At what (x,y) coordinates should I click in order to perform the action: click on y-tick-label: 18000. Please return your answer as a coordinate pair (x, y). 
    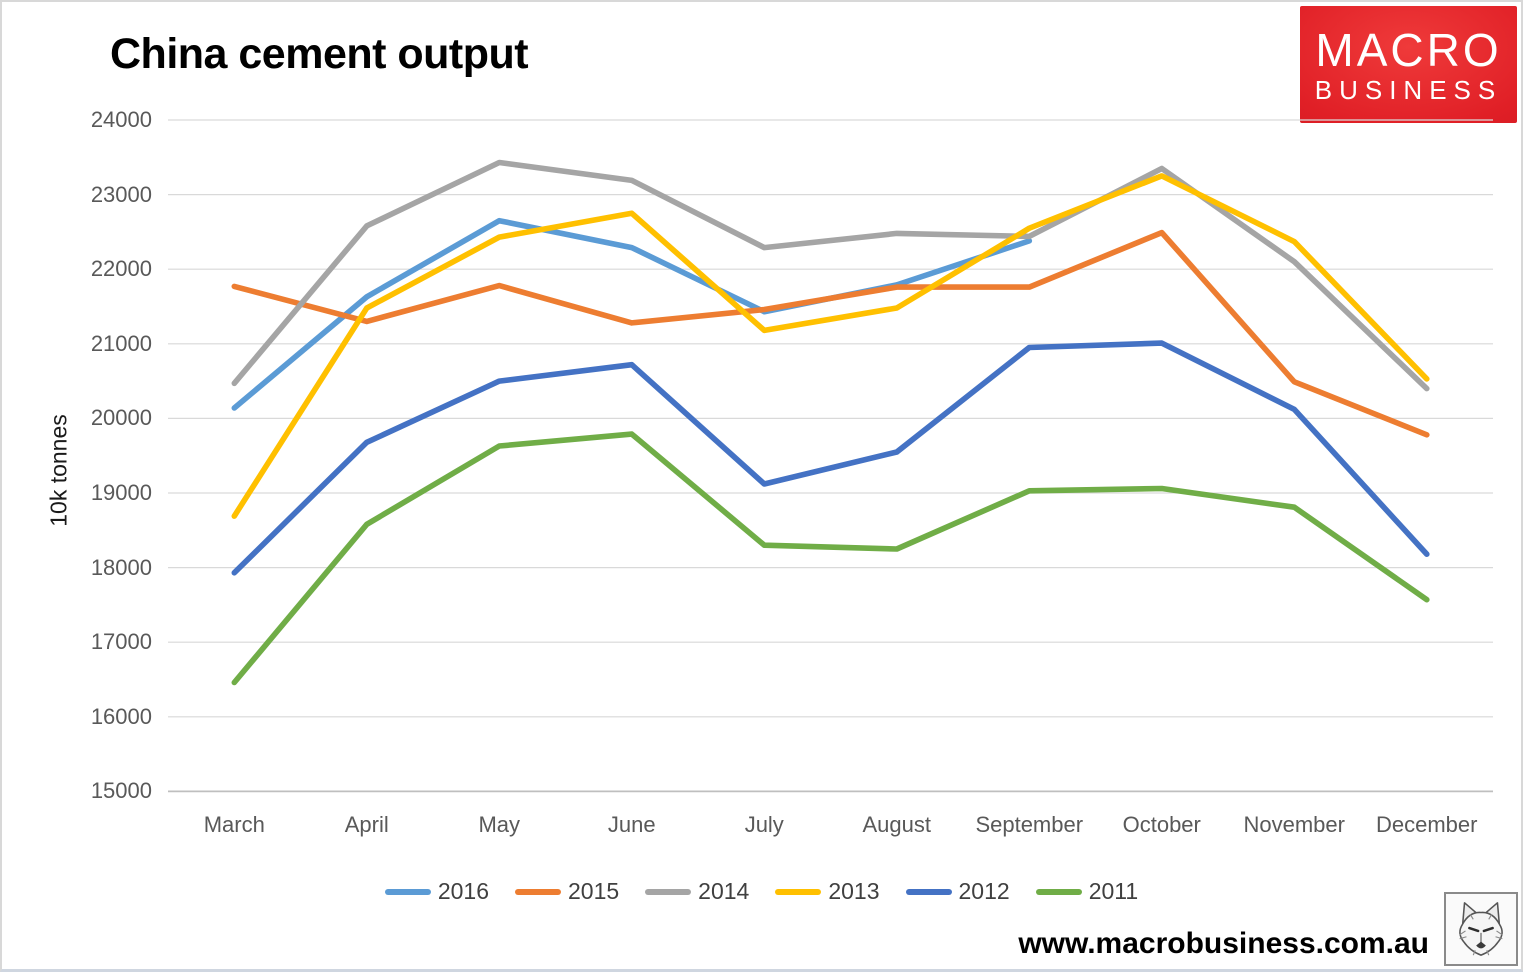
    Looking at the image, I should click on (121, 567).